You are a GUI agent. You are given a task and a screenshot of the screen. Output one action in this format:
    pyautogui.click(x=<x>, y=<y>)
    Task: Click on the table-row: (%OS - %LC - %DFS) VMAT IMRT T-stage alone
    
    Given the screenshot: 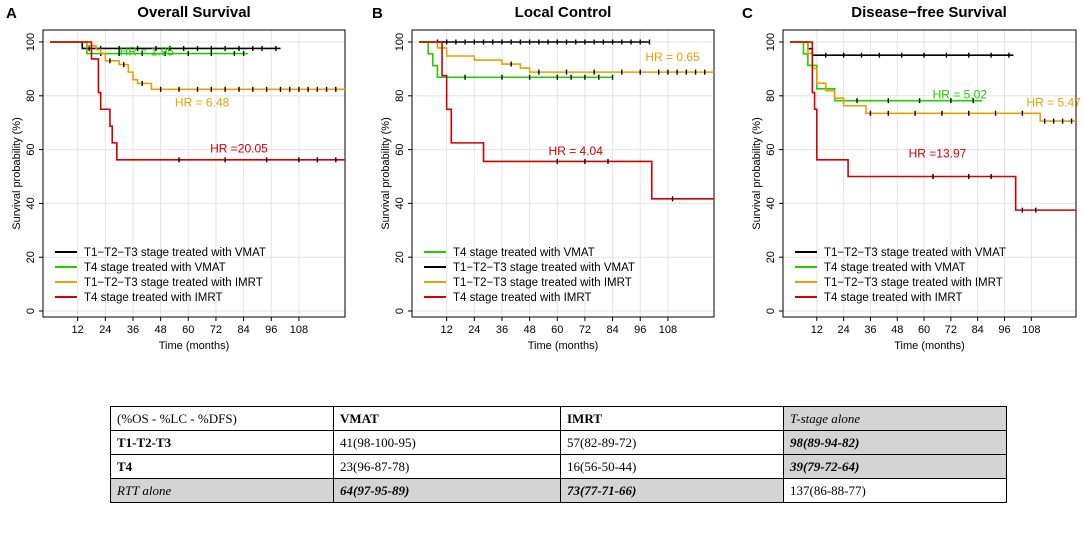 What is the action you would take?
    pyautogui.click(x=558, y=418)
    